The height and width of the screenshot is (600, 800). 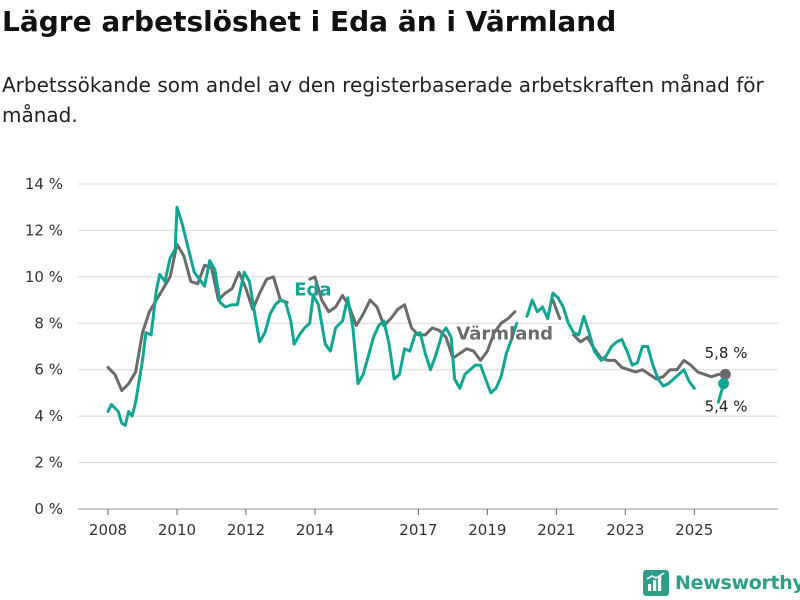 What do you see at coordinates (48, 416) in the screenshot?
I see `y-tick-label: 4 %` at bounding box center [48, 416].